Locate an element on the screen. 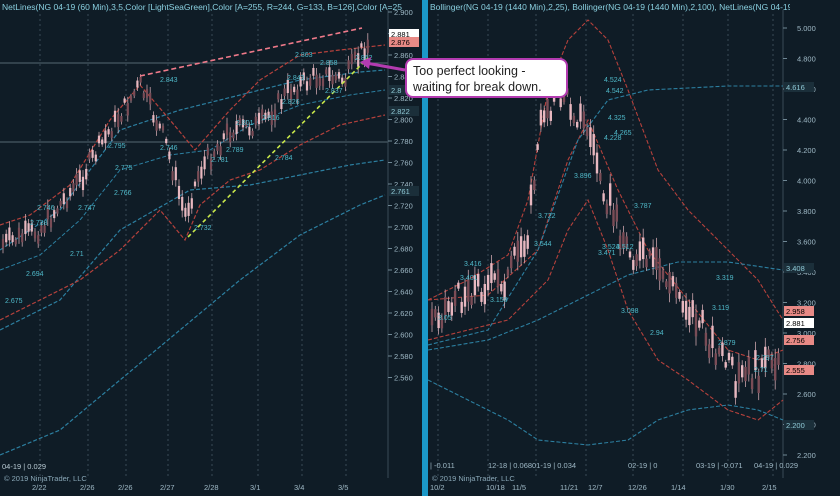 The height and width of the screenshot is (496, 840). price-level-label: 2.795 is located at coordinates (117, 146).